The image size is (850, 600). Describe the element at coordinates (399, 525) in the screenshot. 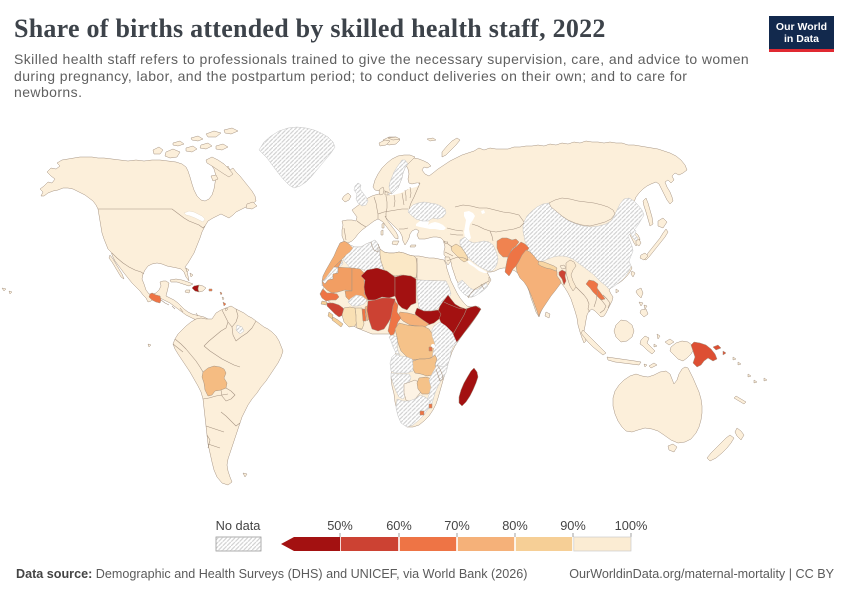

I see `svg-text: 60%` at that location.